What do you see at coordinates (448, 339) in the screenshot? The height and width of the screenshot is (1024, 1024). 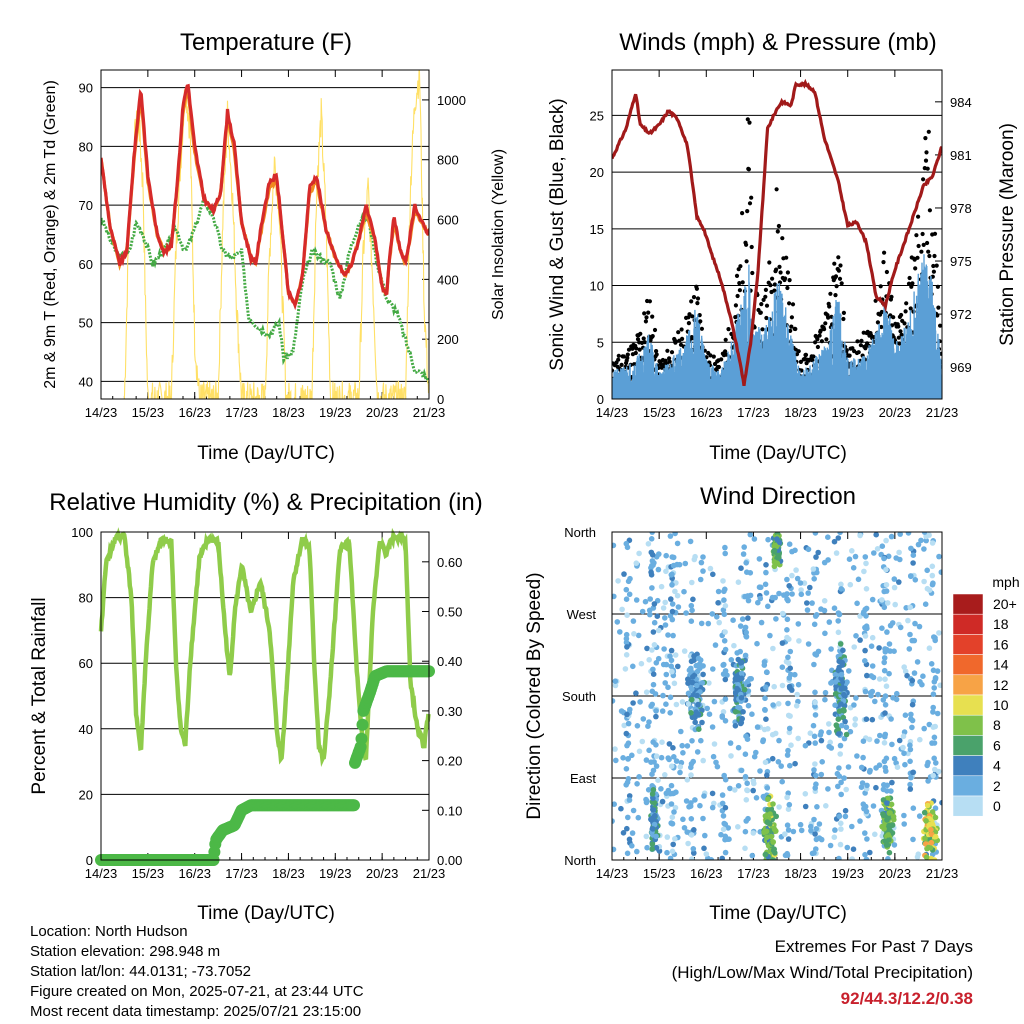 I see `y2-tick-label: 200` at bounding box center [448, 339].